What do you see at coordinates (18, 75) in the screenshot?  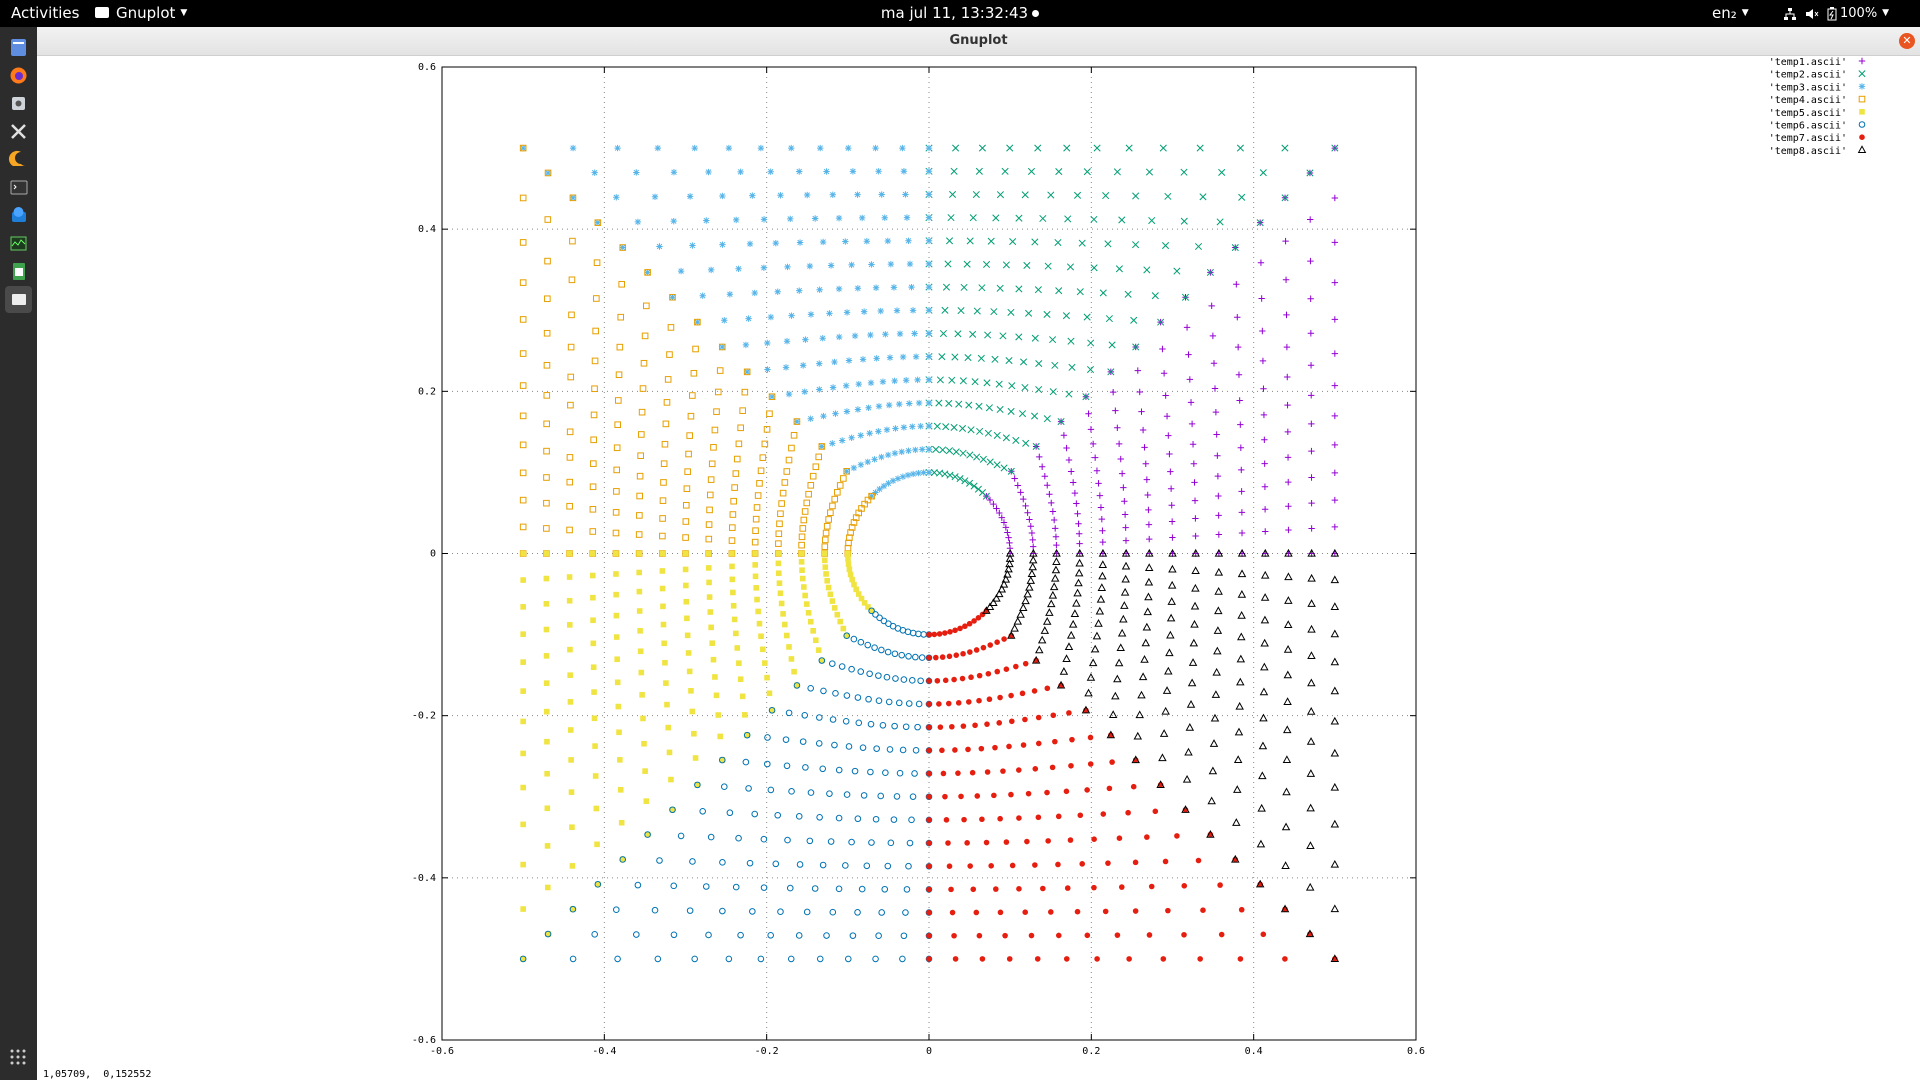 I see `firefox-launcher` at bounding box center [18, 75].